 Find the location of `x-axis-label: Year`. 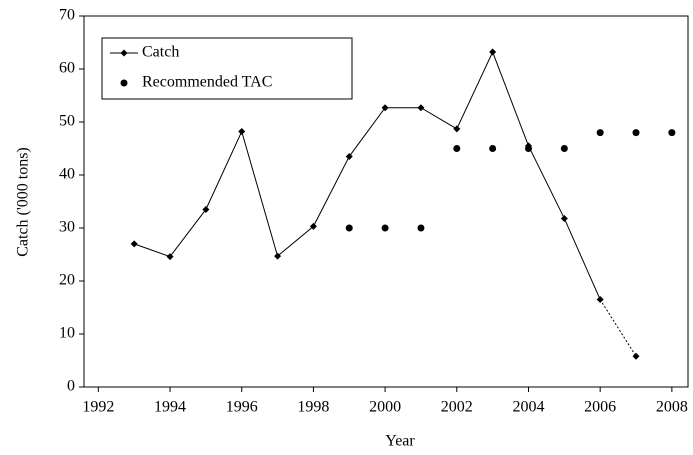

x-axis-label: Year is located at coordinates (400, 441).